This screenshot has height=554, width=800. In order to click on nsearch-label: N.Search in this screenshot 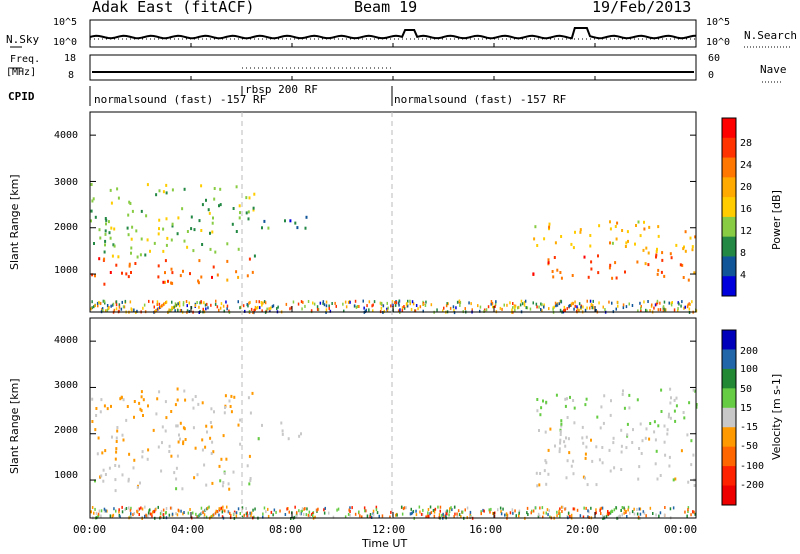, I will do `click(770, 35)`.